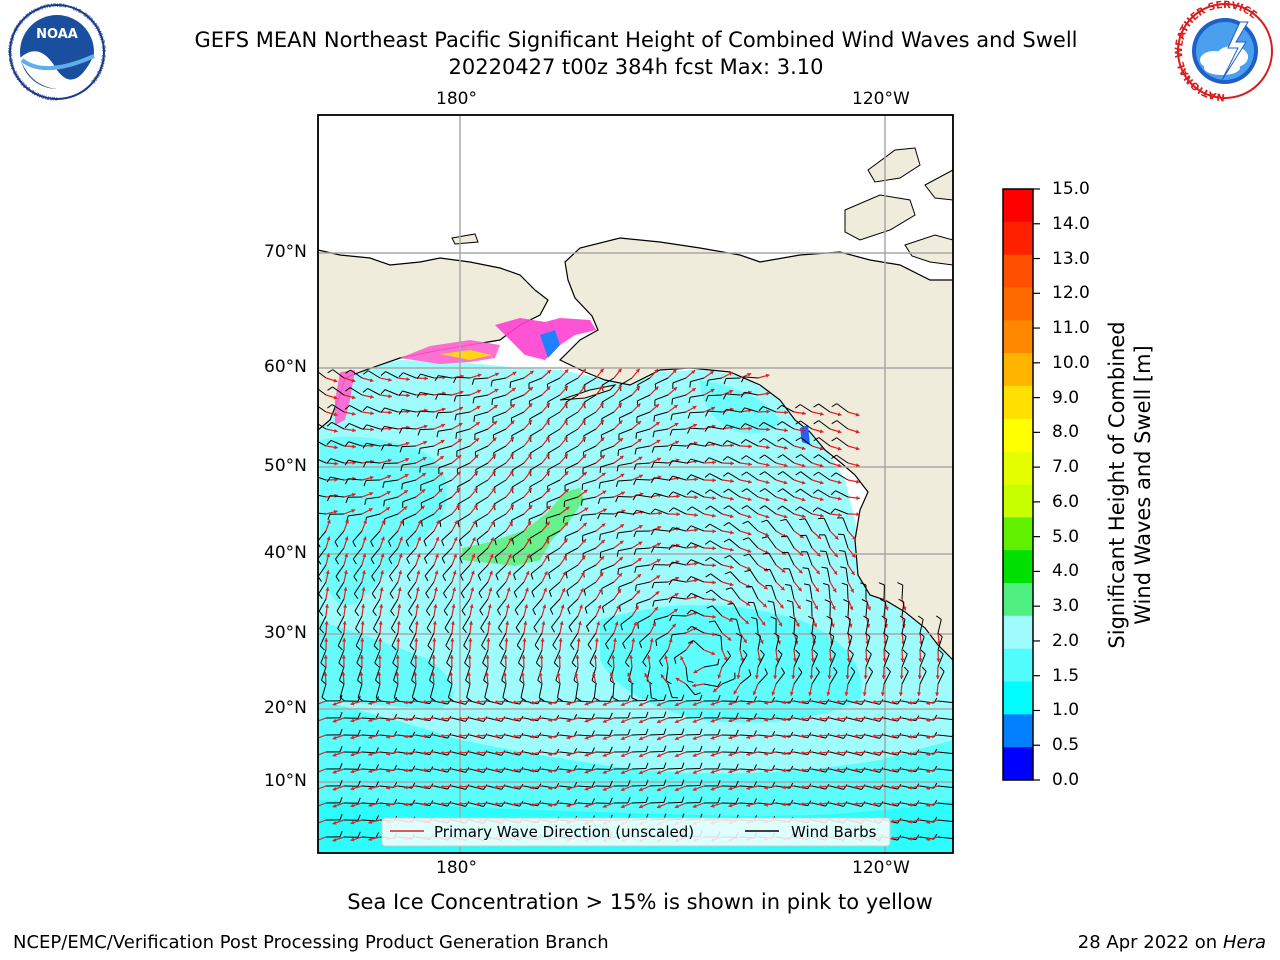 Image resolution: width=1280 pixels, height=960 pixels. What do you see at coordinates (564, 832) in the screenshot?
I see `legend-wave-label: Primary Wave Direction (unscaled)` at bounding box center [564, 832].